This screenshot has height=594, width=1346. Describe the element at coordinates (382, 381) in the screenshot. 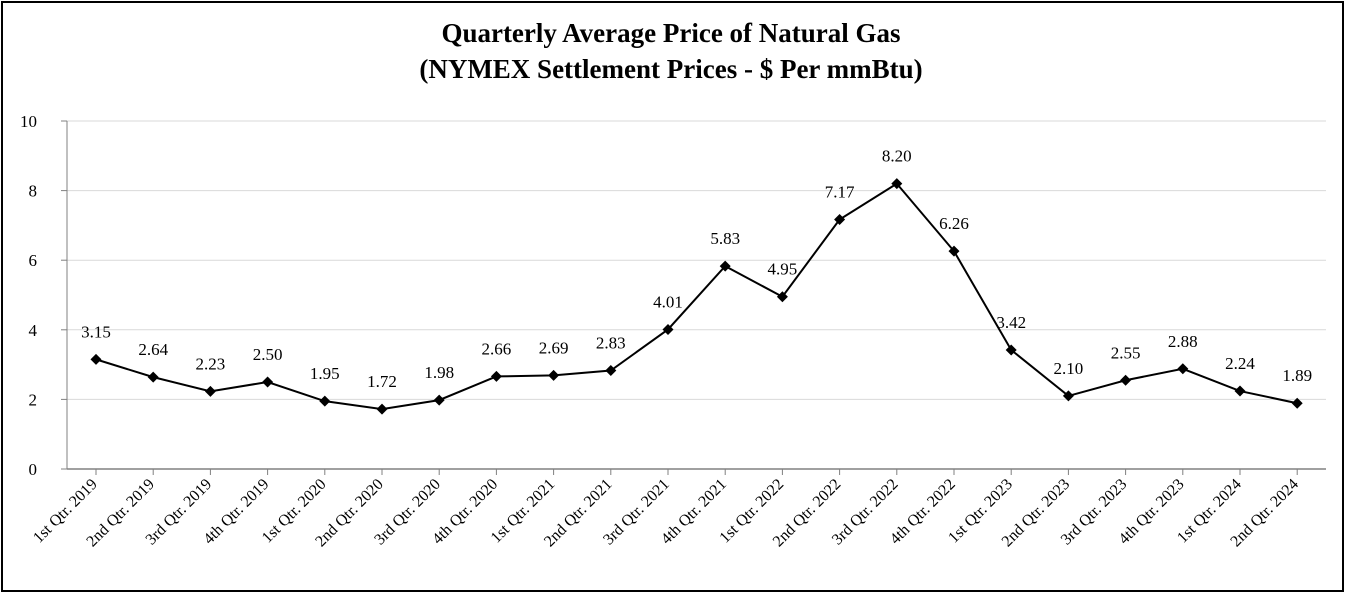

I see `data-label: 1.72` at that location.